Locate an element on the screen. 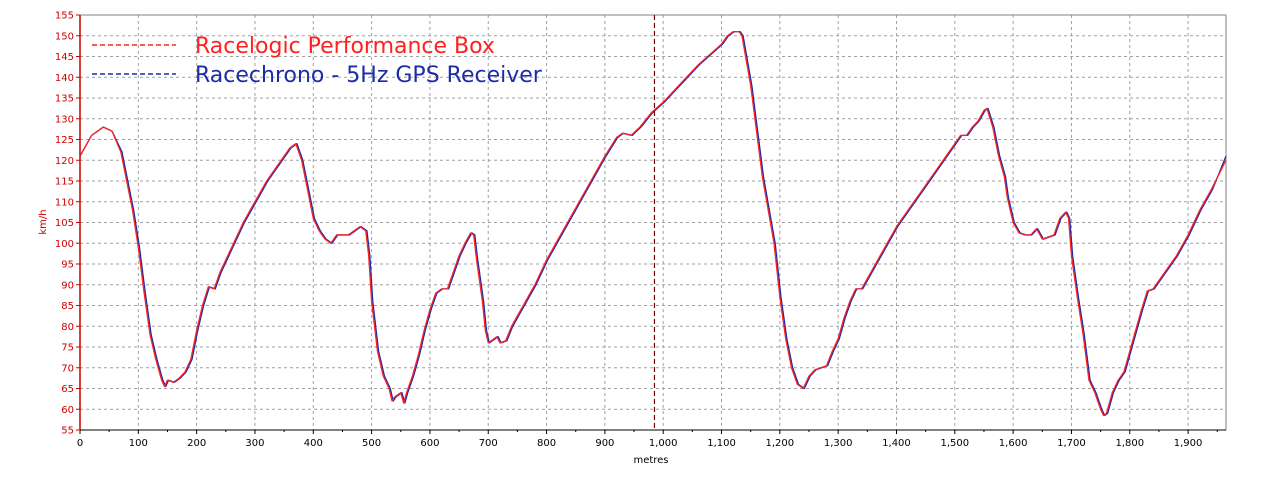  y-tick-label: 130 is located at coordinates (64, 119).